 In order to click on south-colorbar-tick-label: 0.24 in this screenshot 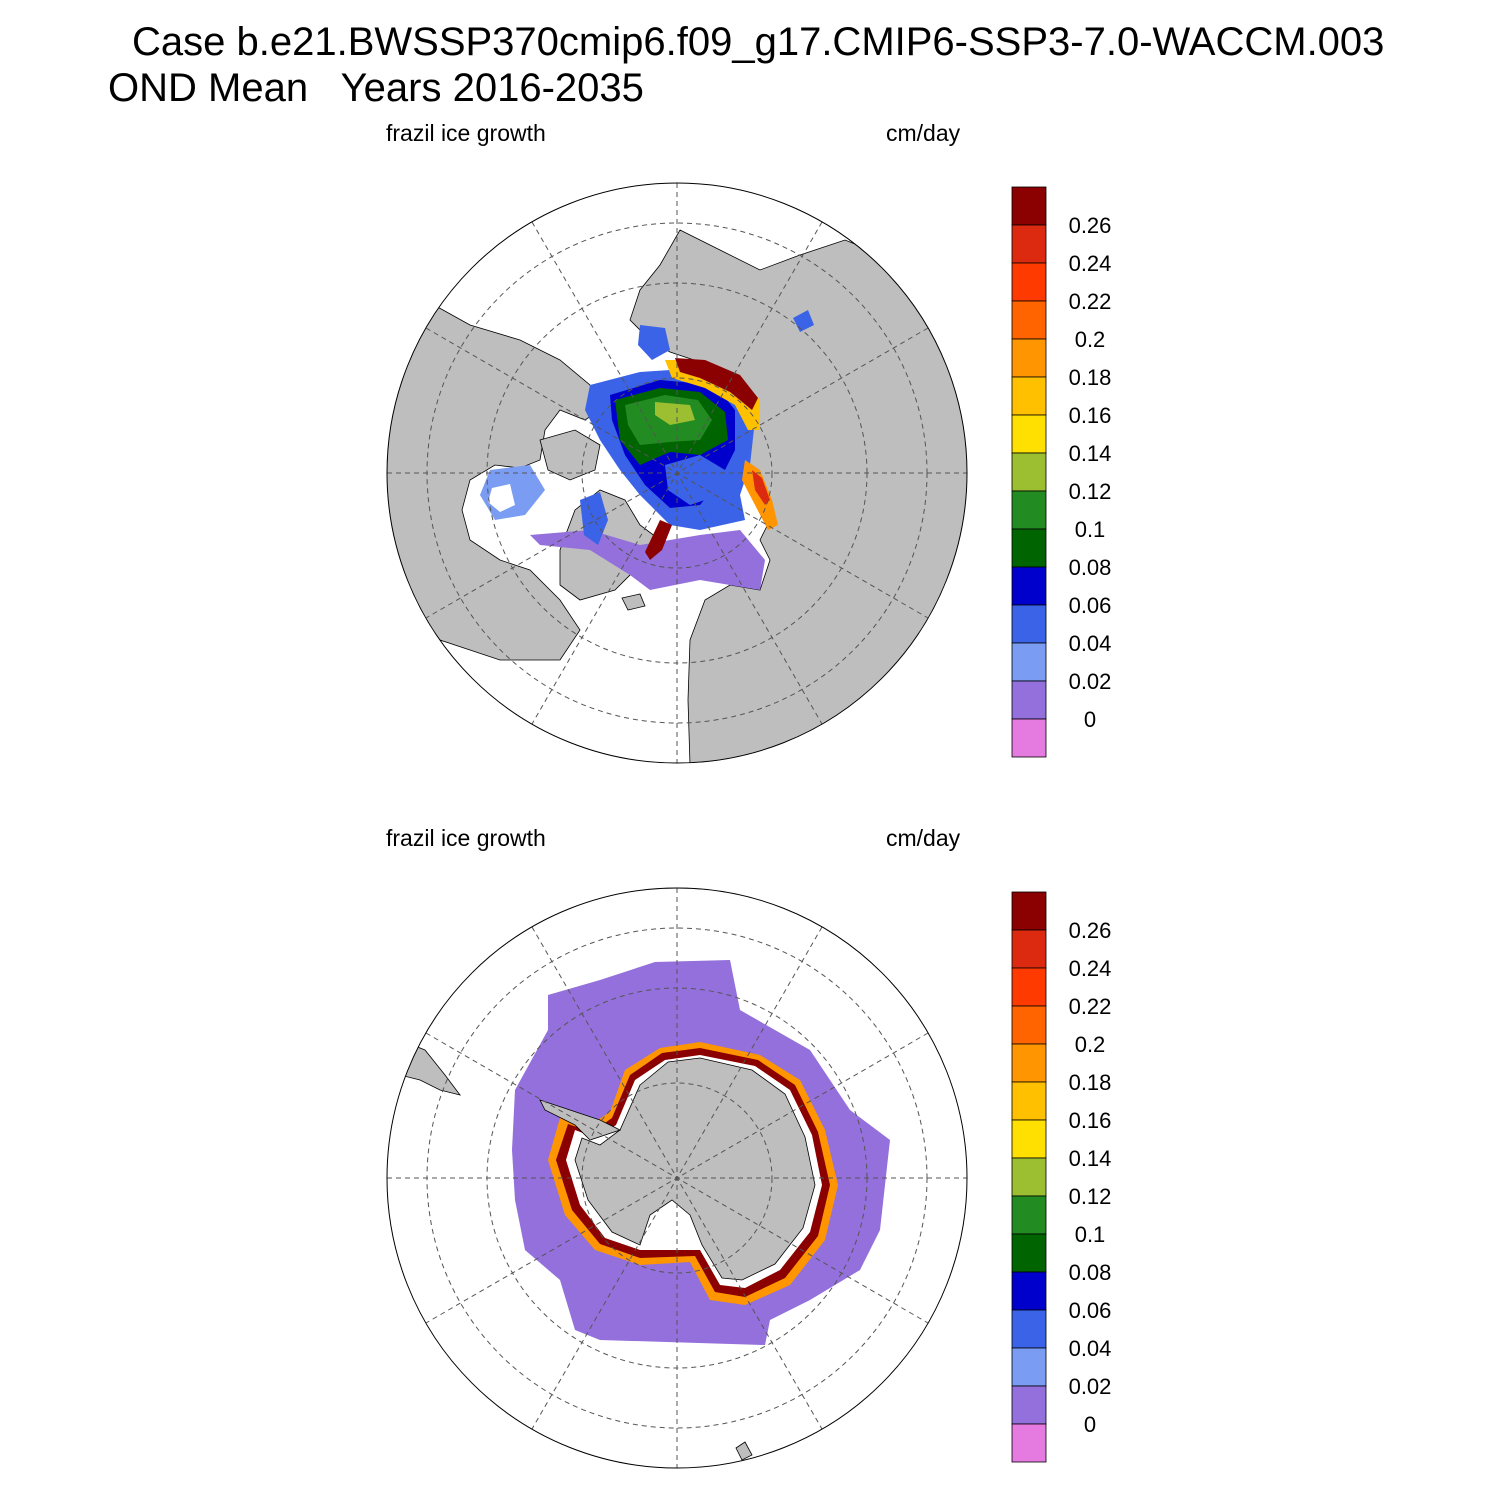, I will do `click(1090, 968)`.